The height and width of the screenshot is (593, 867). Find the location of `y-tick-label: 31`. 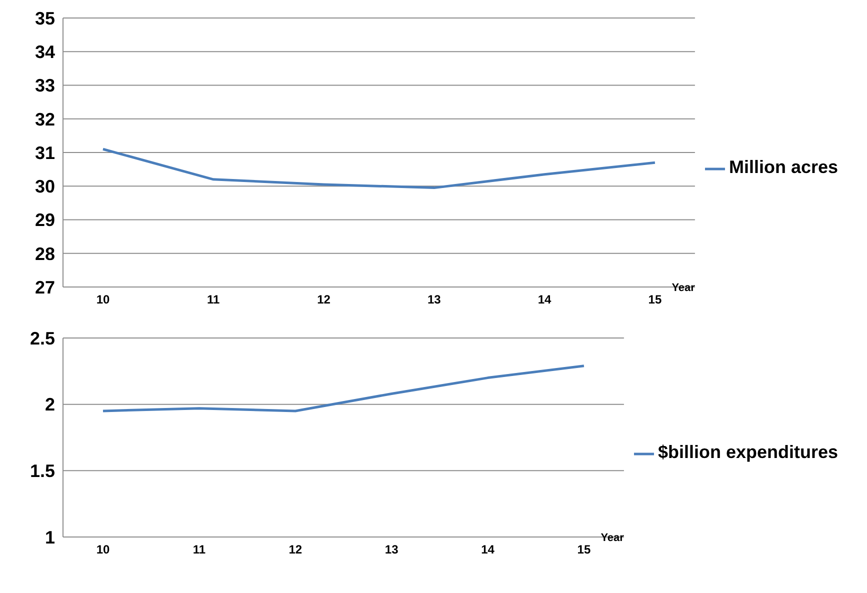

y-tick-label: 31 is located at coordinates (44, 152).